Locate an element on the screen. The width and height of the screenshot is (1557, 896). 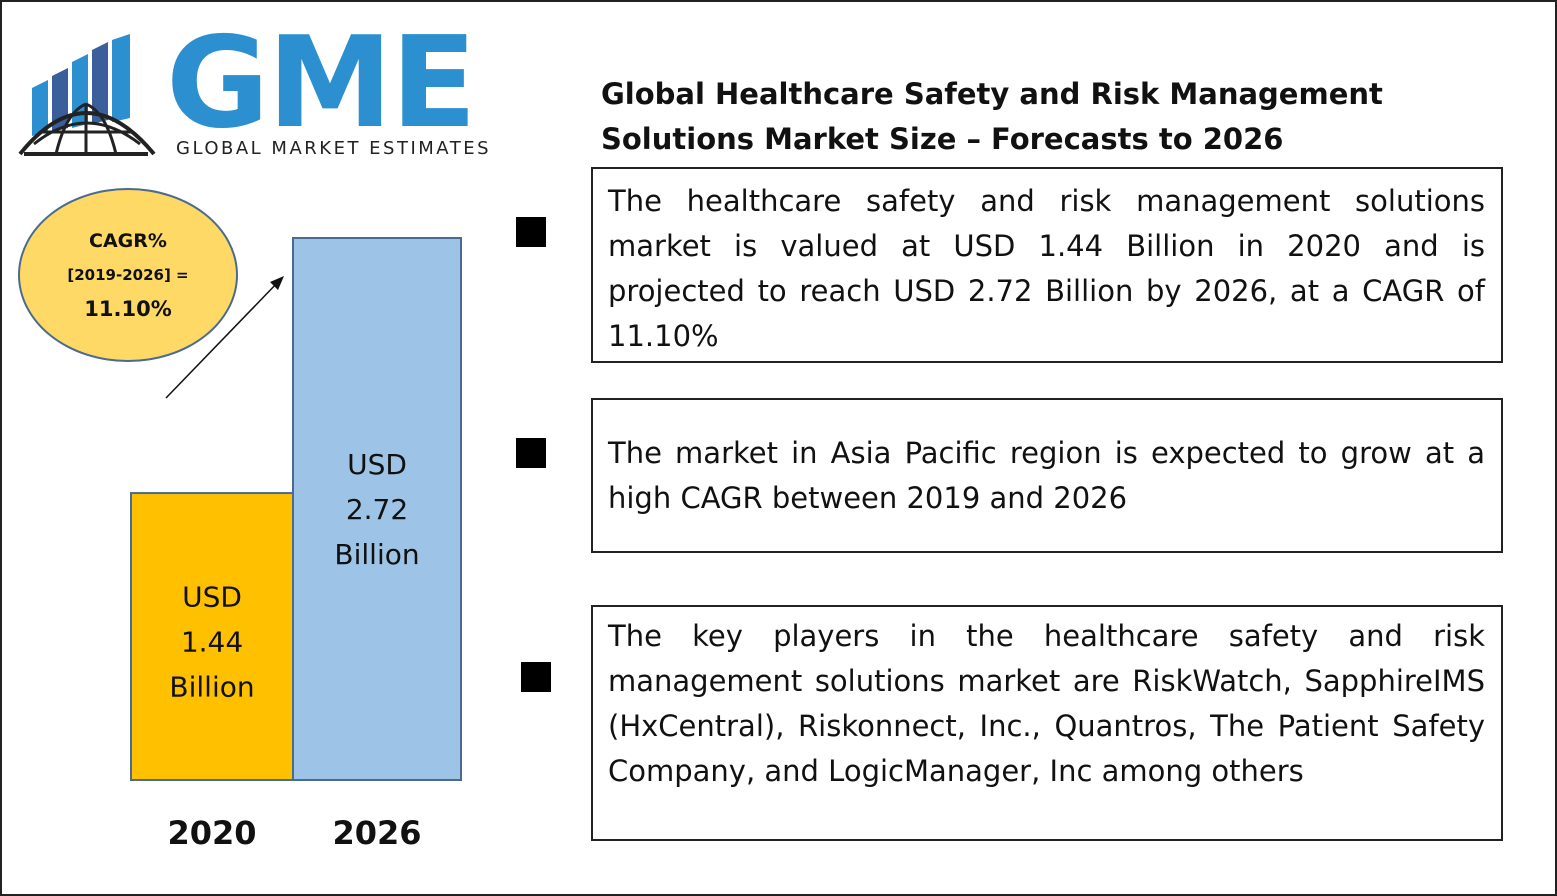
growth-arrow-line is located at coordinates (223, 339).